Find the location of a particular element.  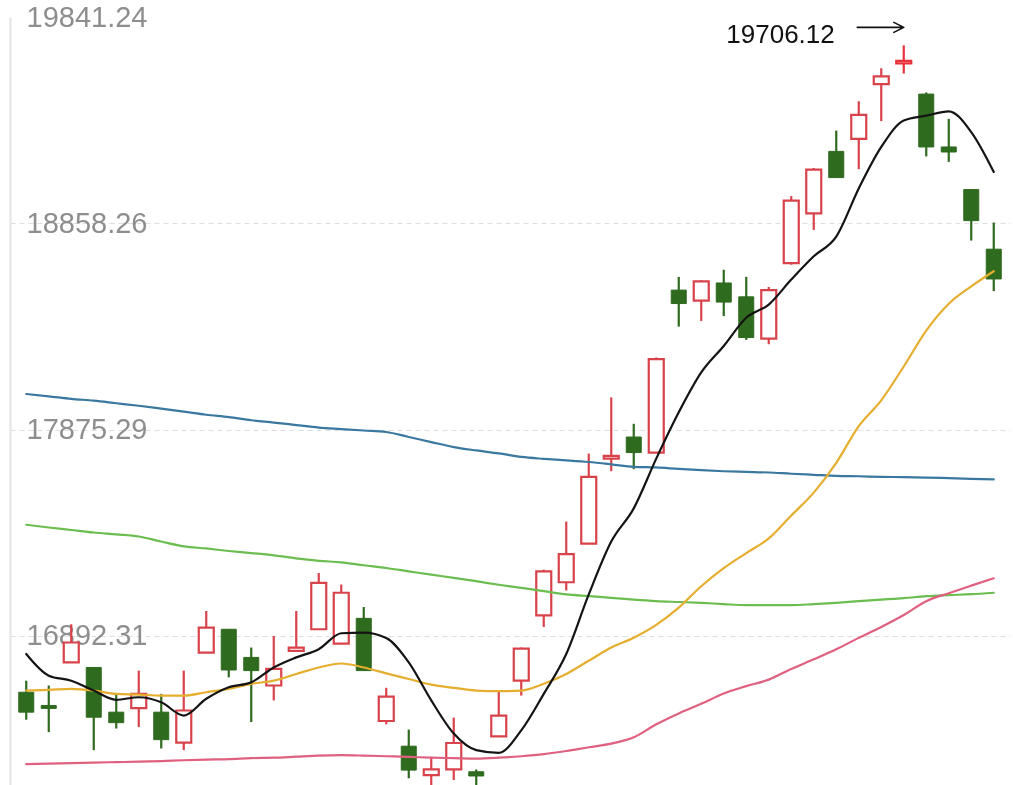

y-tick-label: 18858.26 is located at coordinates (87, 222).